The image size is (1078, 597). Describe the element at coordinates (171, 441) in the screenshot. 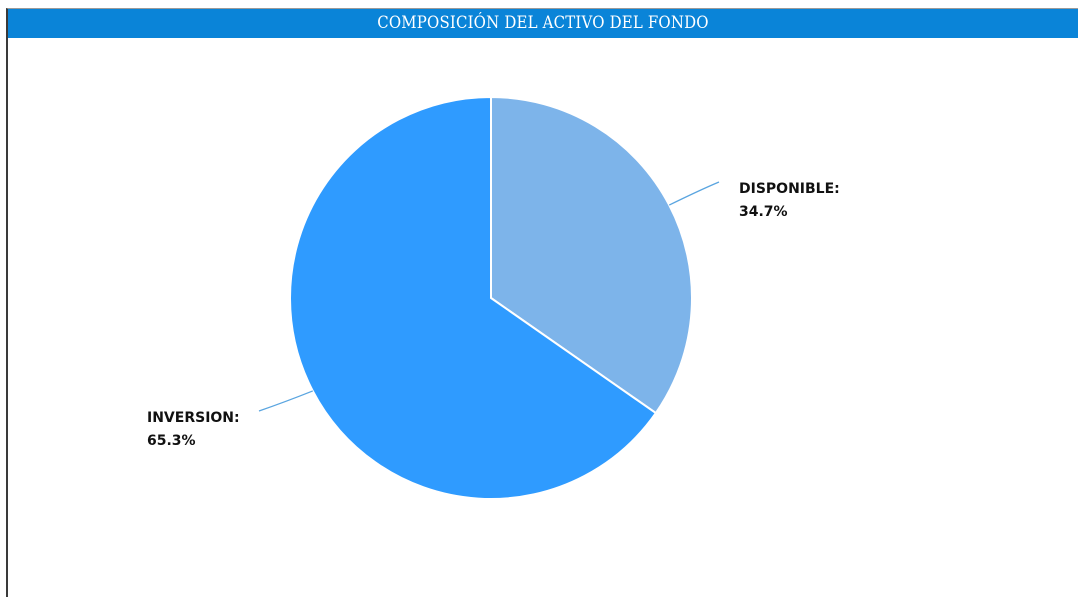

I see `slice-value-inversion: 65.3%` at that location.